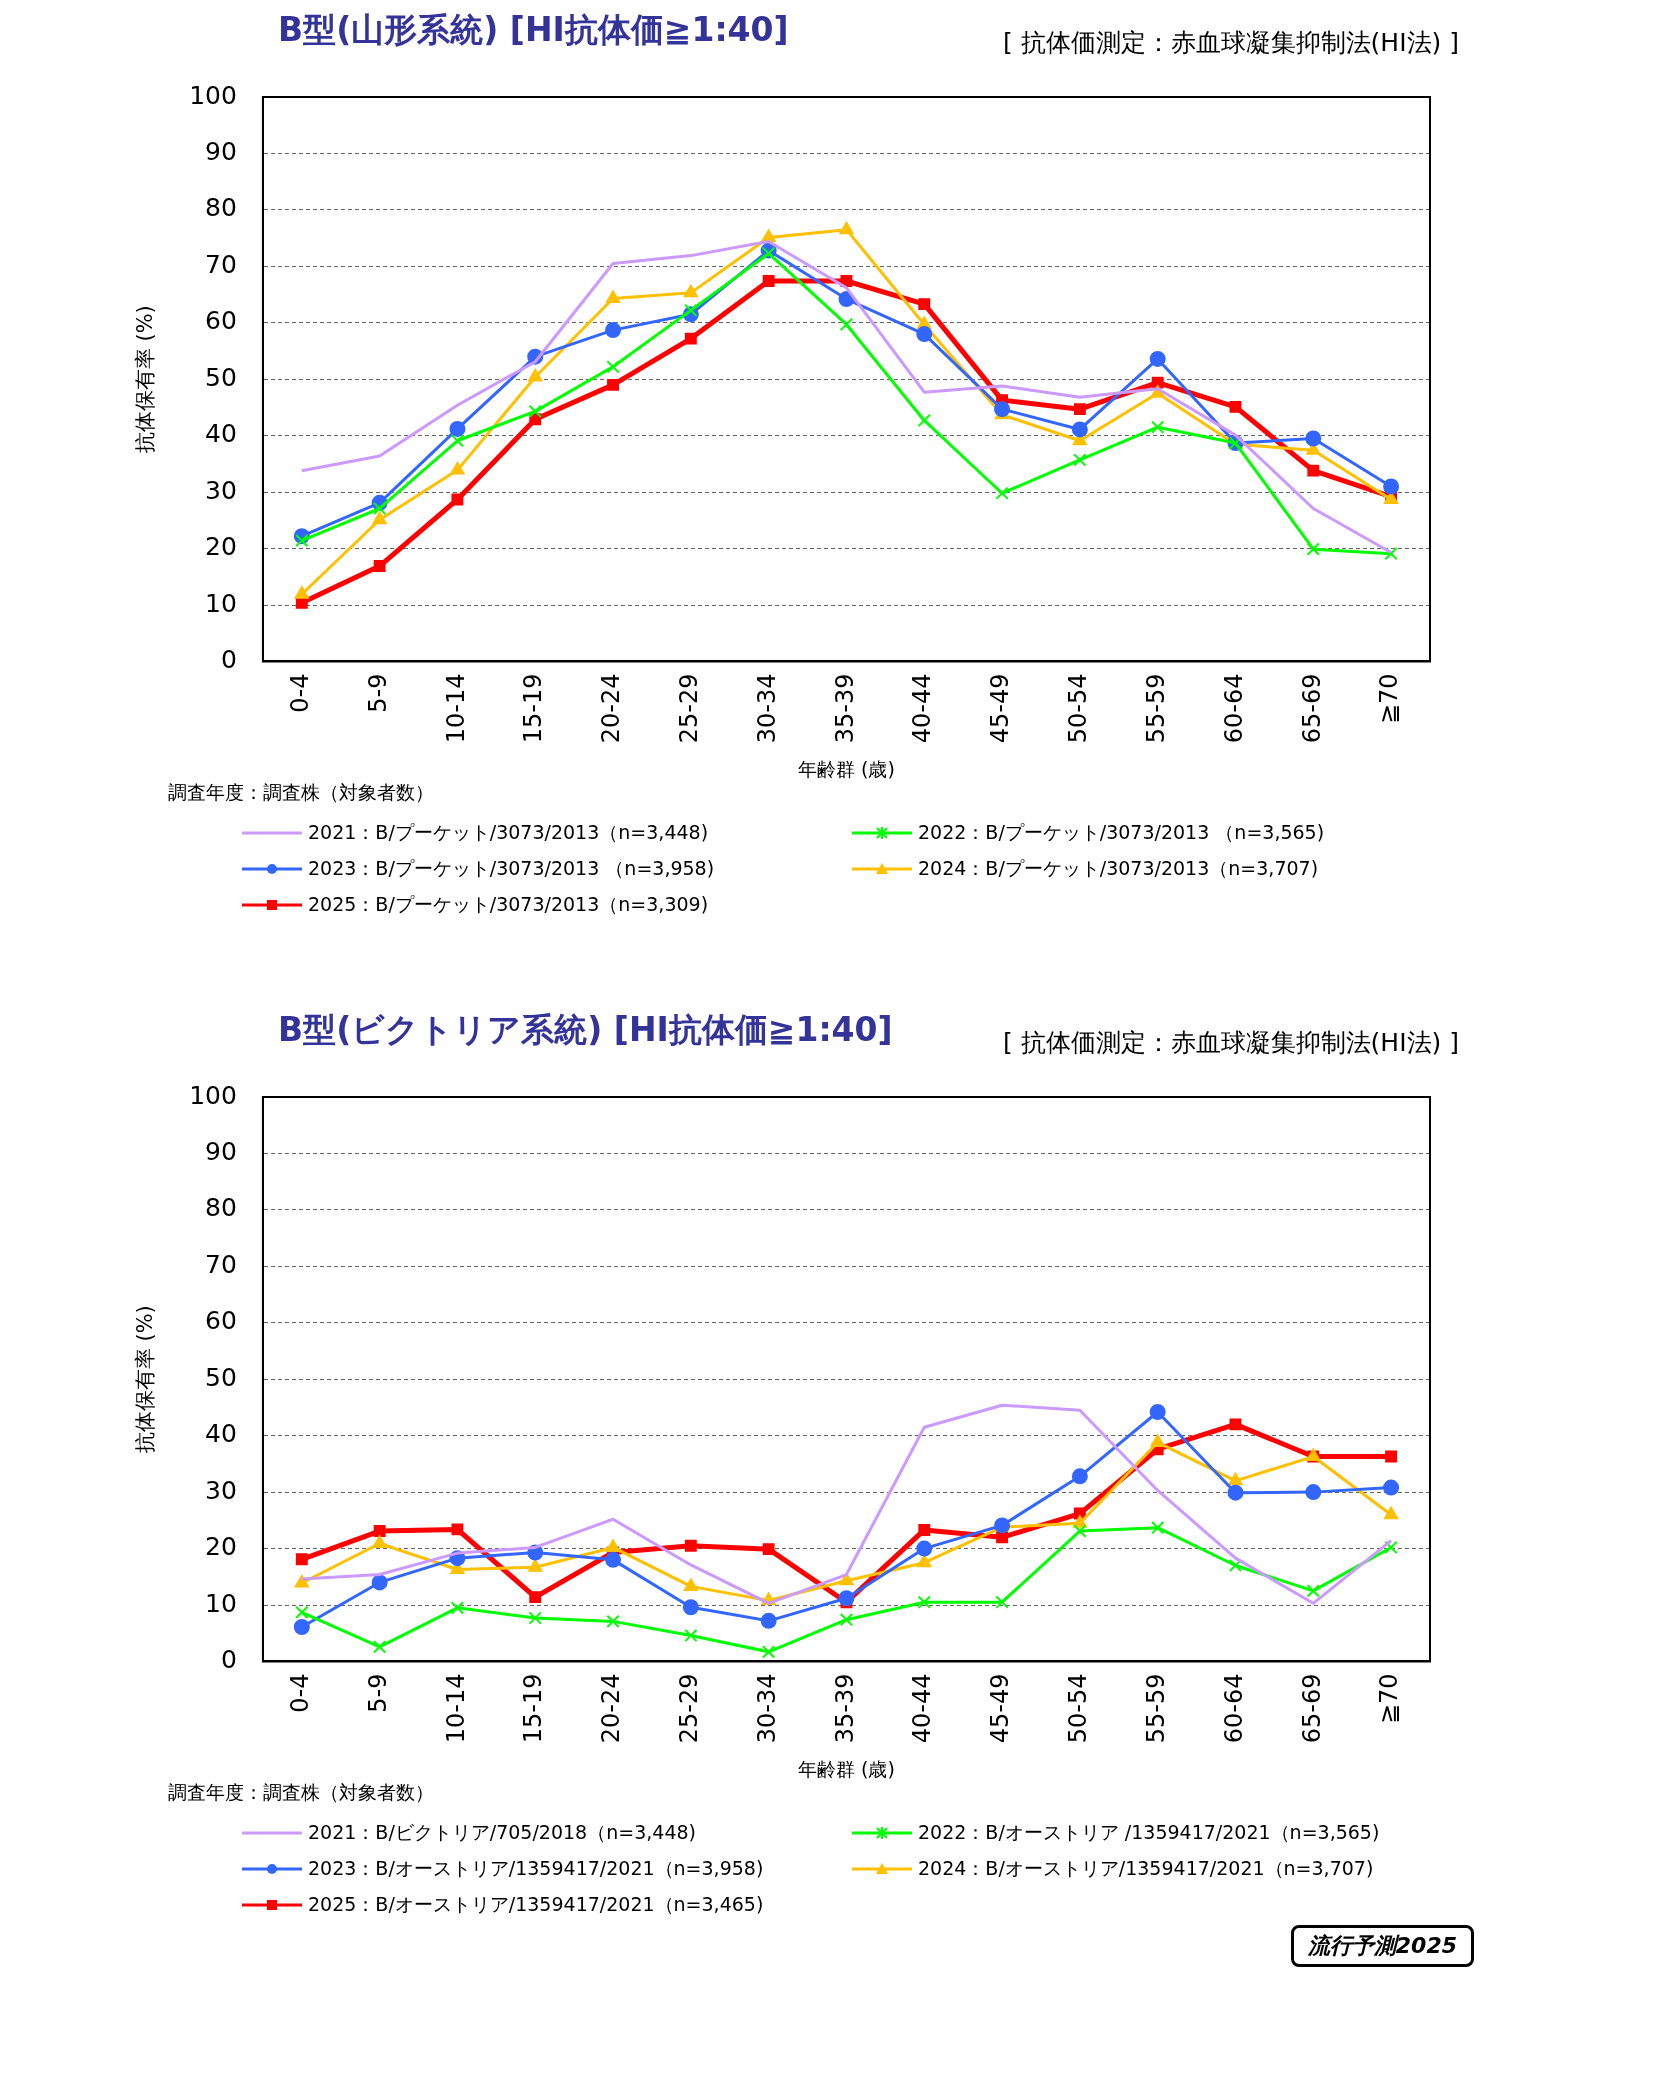  I want to click on legend-label: 2025：B/プーケット/3073/2013（n=3,309), so click(508, 904).